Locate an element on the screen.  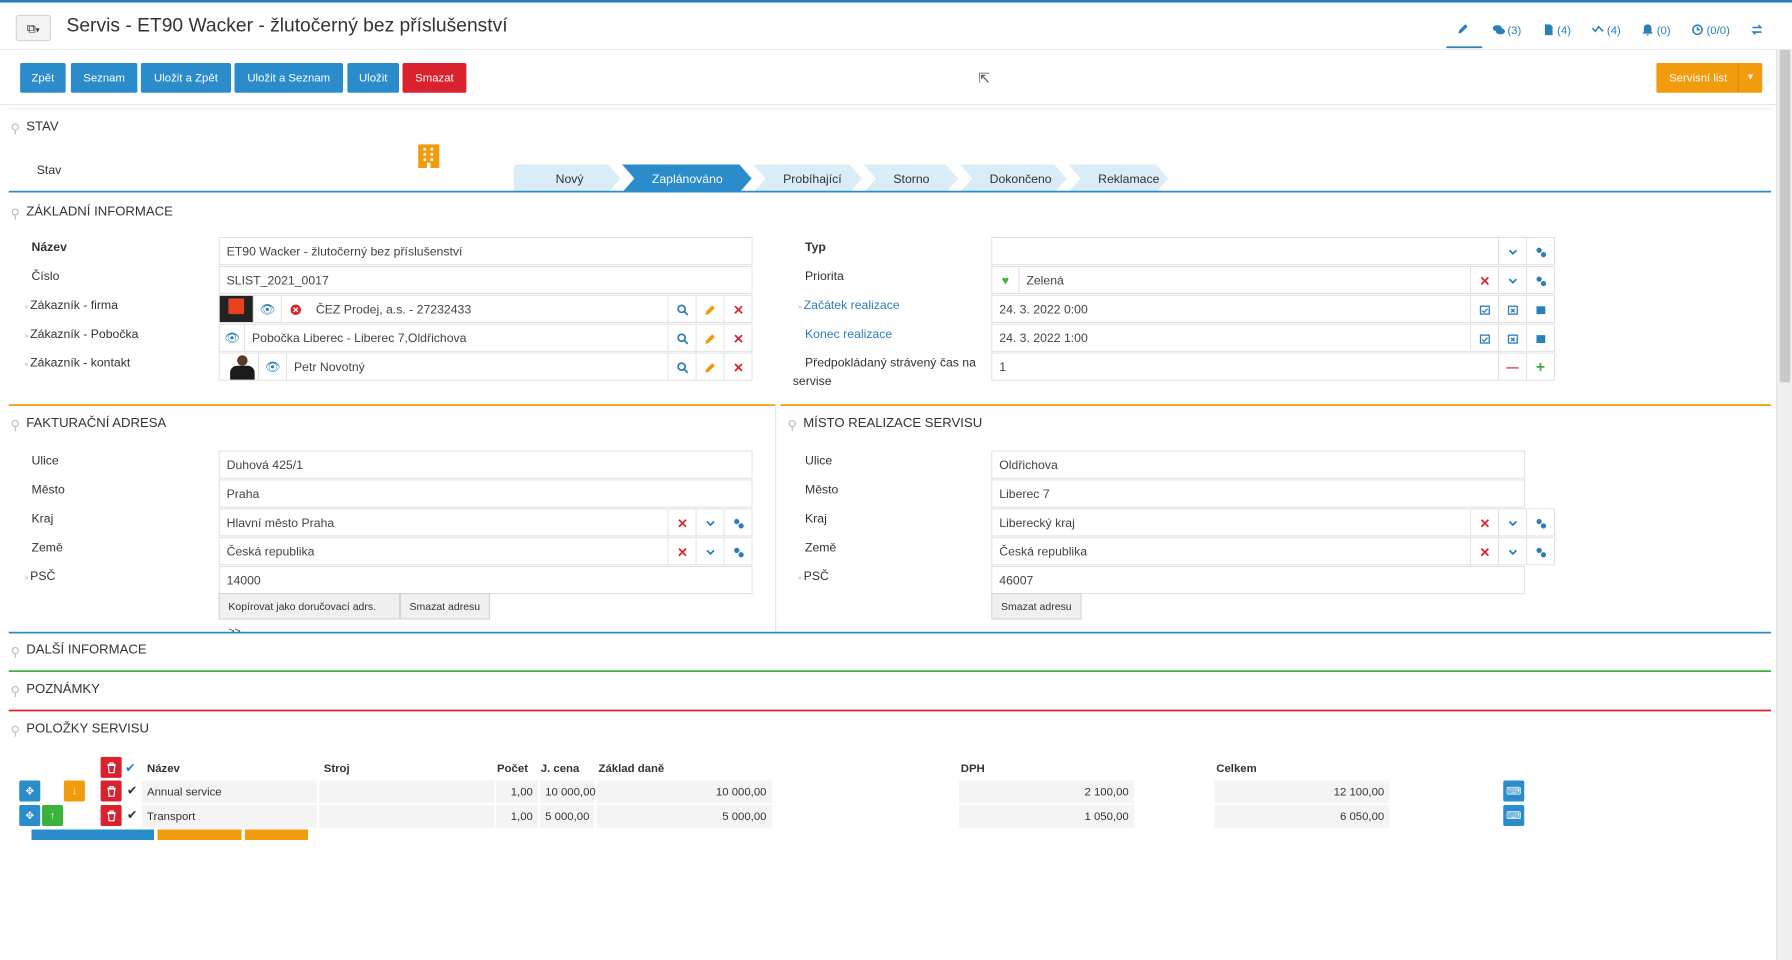
m-kraj-select: Liberecký kraj is located at coordinates (1273, 522).